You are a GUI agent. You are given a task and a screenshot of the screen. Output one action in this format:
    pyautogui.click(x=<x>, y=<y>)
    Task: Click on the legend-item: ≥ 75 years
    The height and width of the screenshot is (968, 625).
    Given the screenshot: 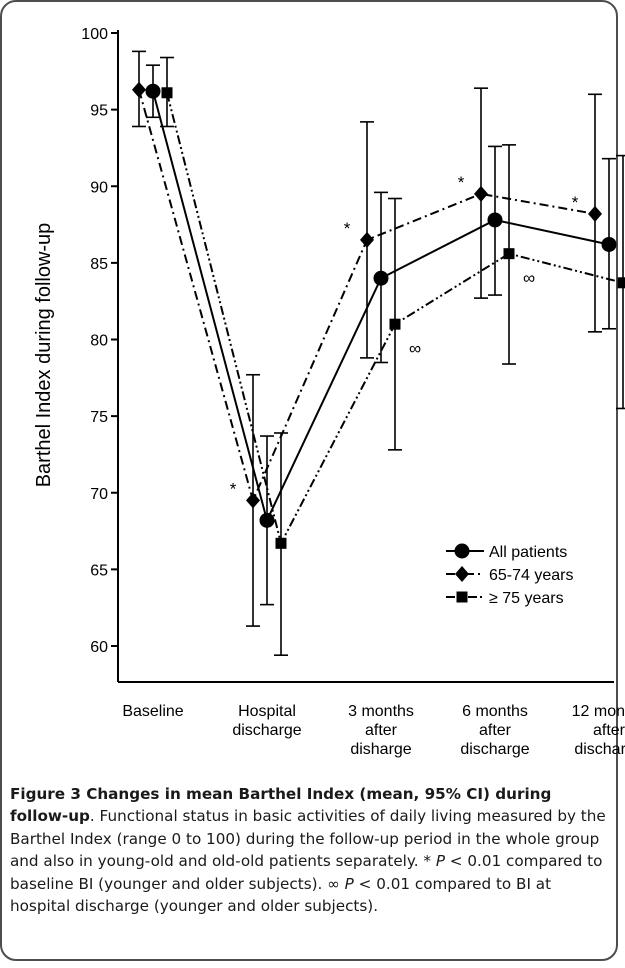 What is the action you would take?
    pyautogui.click(x=505, y=598)
    